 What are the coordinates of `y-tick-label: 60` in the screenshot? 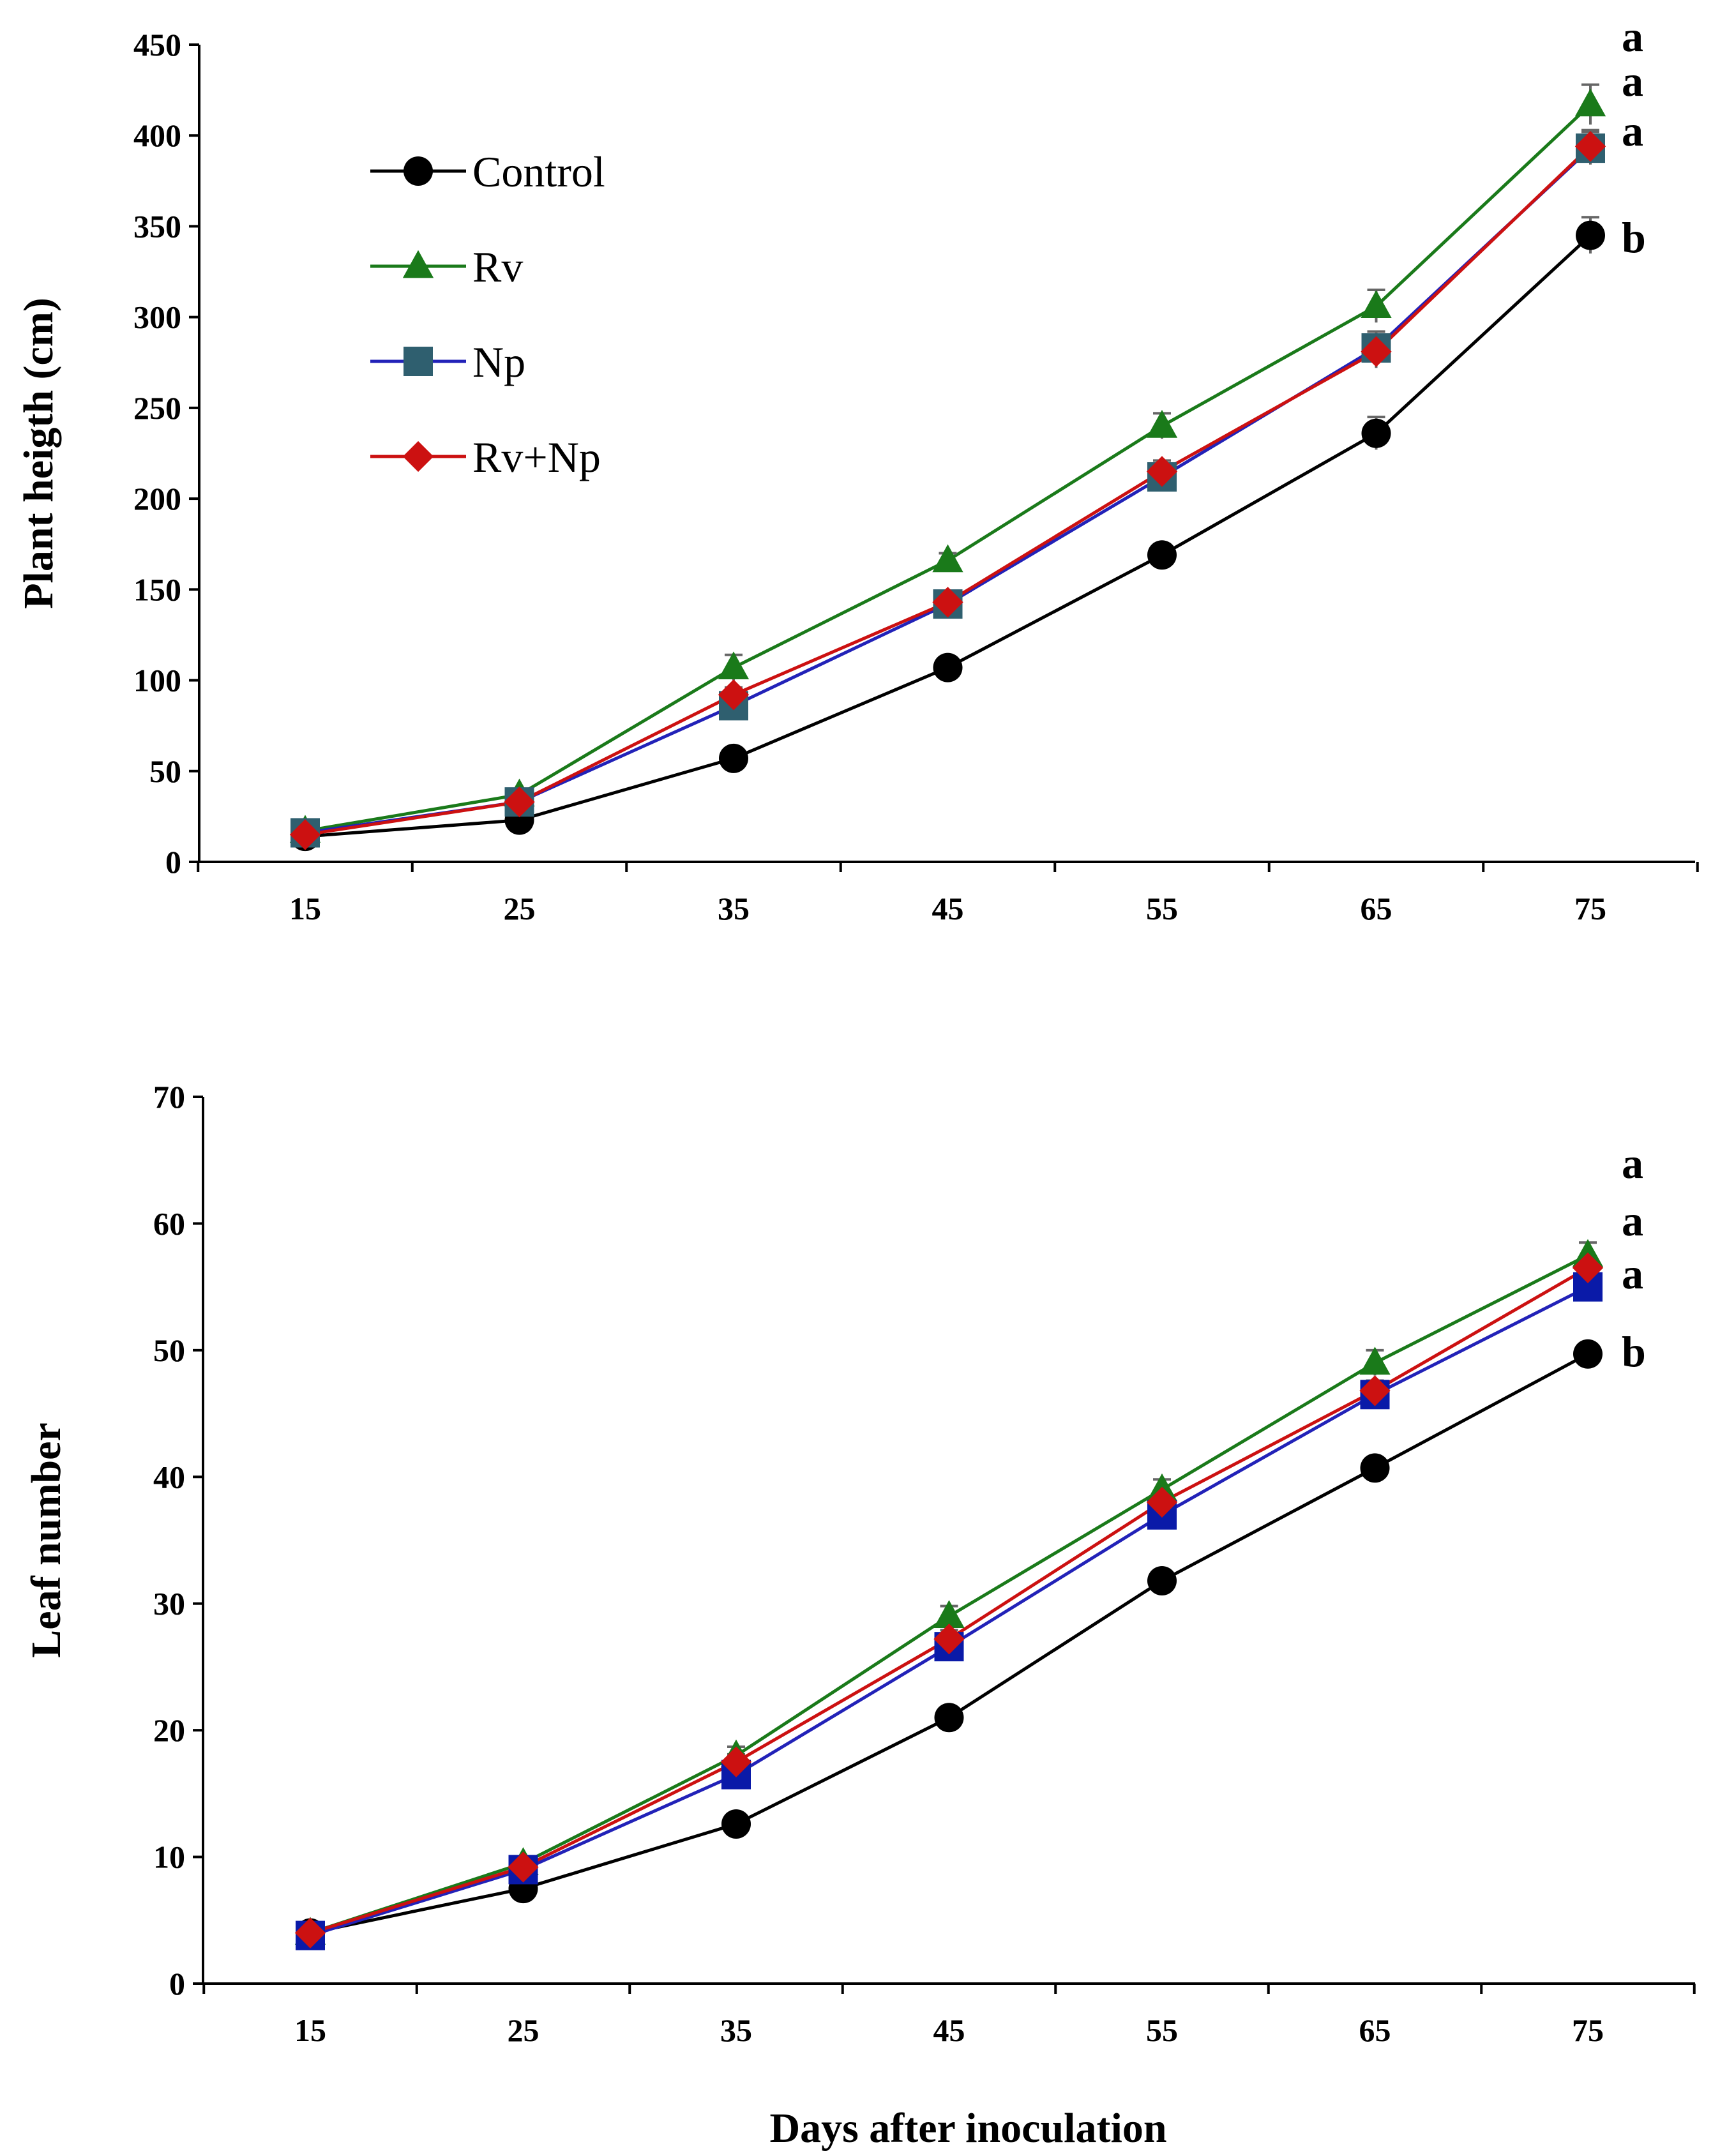 It's located at (169, 1223).